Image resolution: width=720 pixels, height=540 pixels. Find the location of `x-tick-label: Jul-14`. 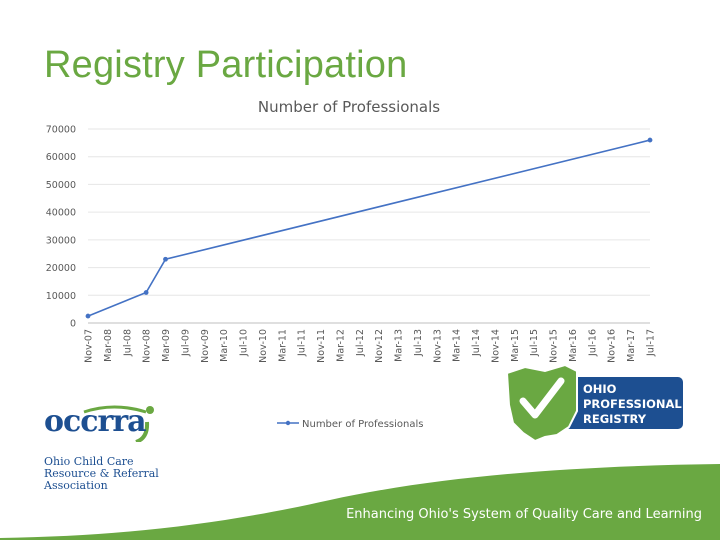

x-tick-label: Jul-14 is located at coordinates (476, 343).